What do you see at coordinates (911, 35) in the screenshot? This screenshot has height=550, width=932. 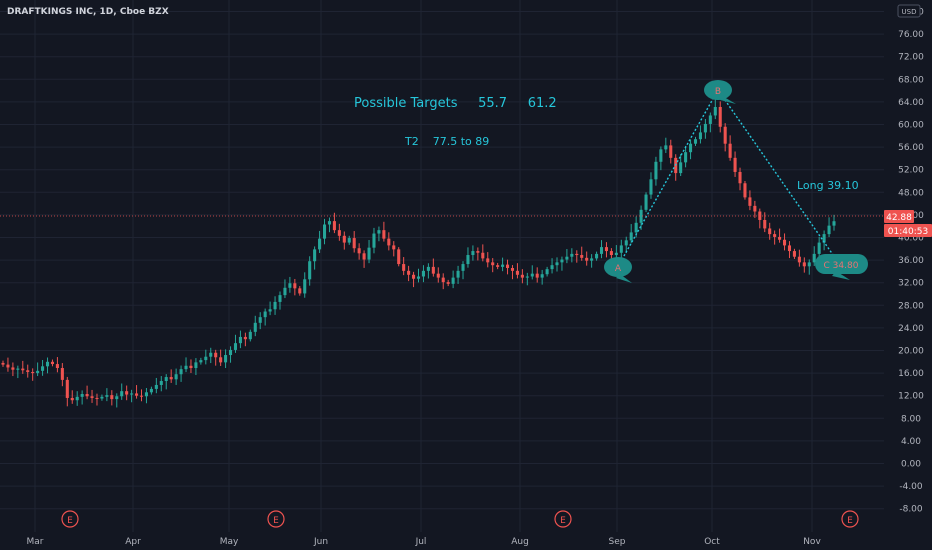 I see `y-tick-label: 76.00` at bounding box center [911, 35].